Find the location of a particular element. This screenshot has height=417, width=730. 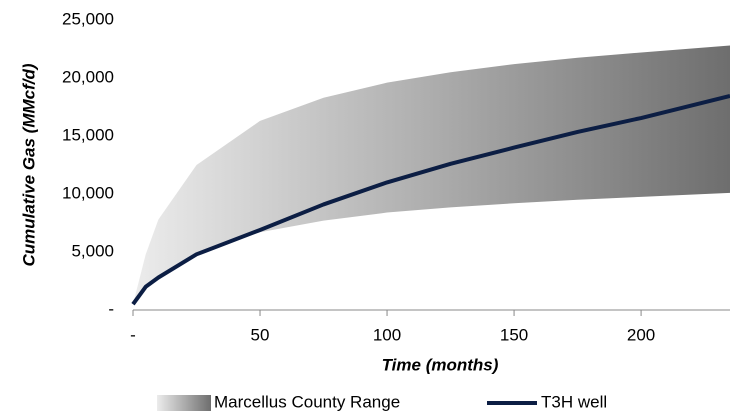

legend-swatch is located at coordinates (184, 403).